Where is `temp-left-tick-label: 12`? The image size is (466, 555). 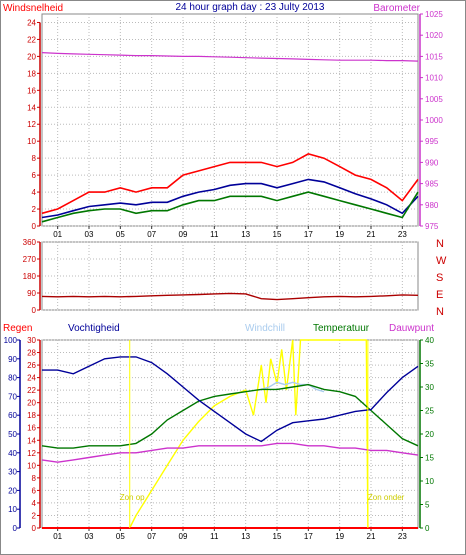 temp-left-tick-label: 12 is located at coordinates (31, 453).